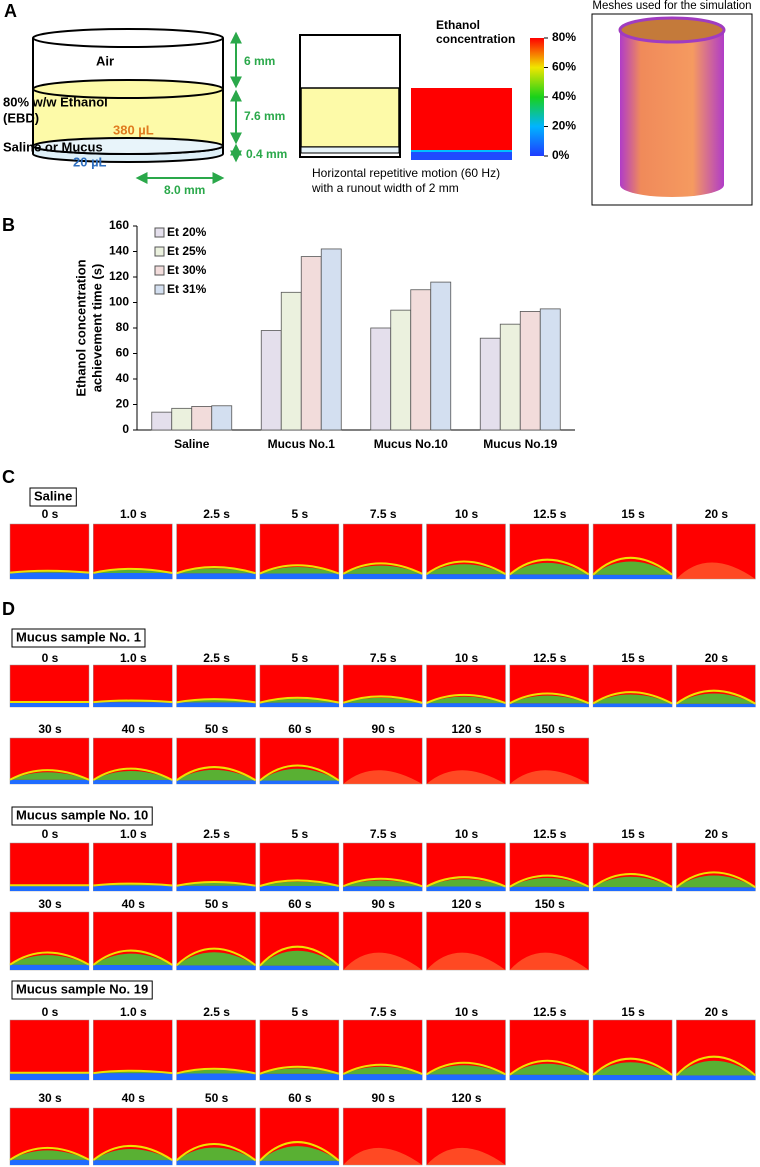 The height and width of the screenshot is (1167, 760). I want to click on frame-bg, so click(49, 867).